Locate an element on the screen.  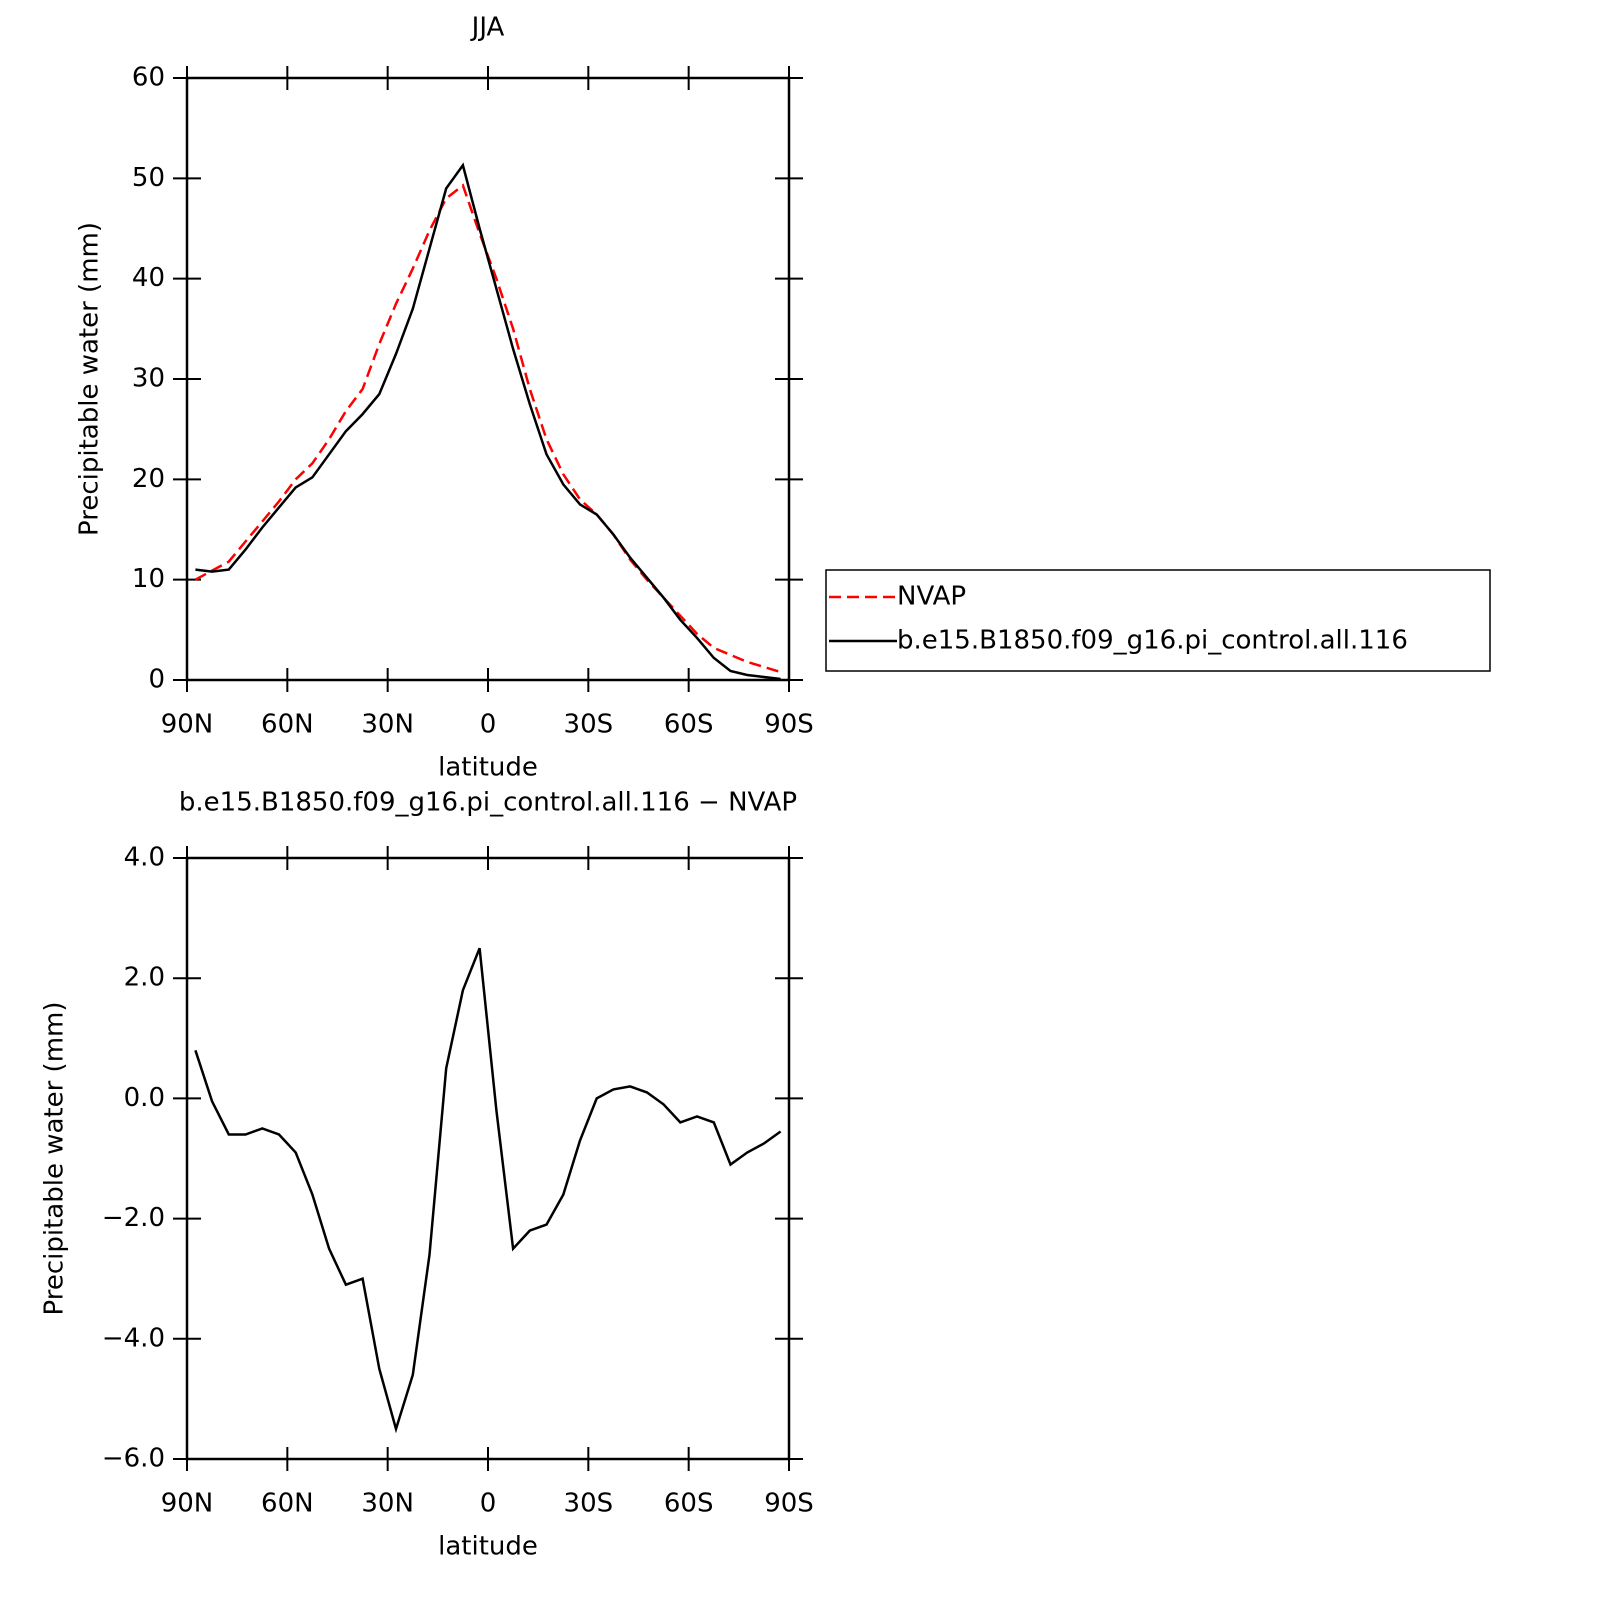
legend-label: NVAP is located at coordinates (931, 597).